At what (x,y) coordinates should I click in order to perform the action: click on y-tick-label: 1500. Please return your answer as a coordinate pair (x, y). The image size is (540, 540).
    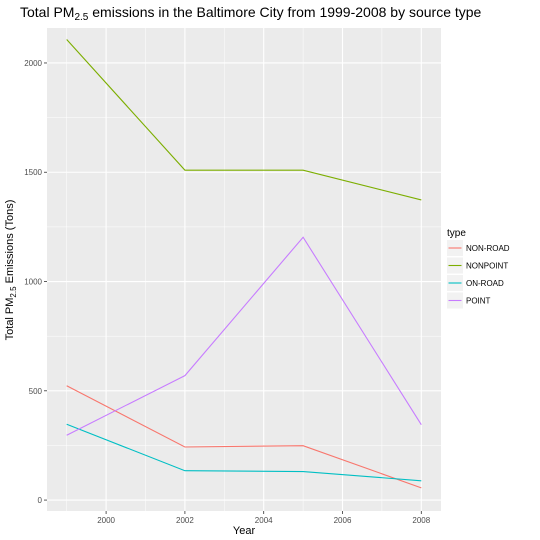
    Looking at the image, I should click on (33, 172).